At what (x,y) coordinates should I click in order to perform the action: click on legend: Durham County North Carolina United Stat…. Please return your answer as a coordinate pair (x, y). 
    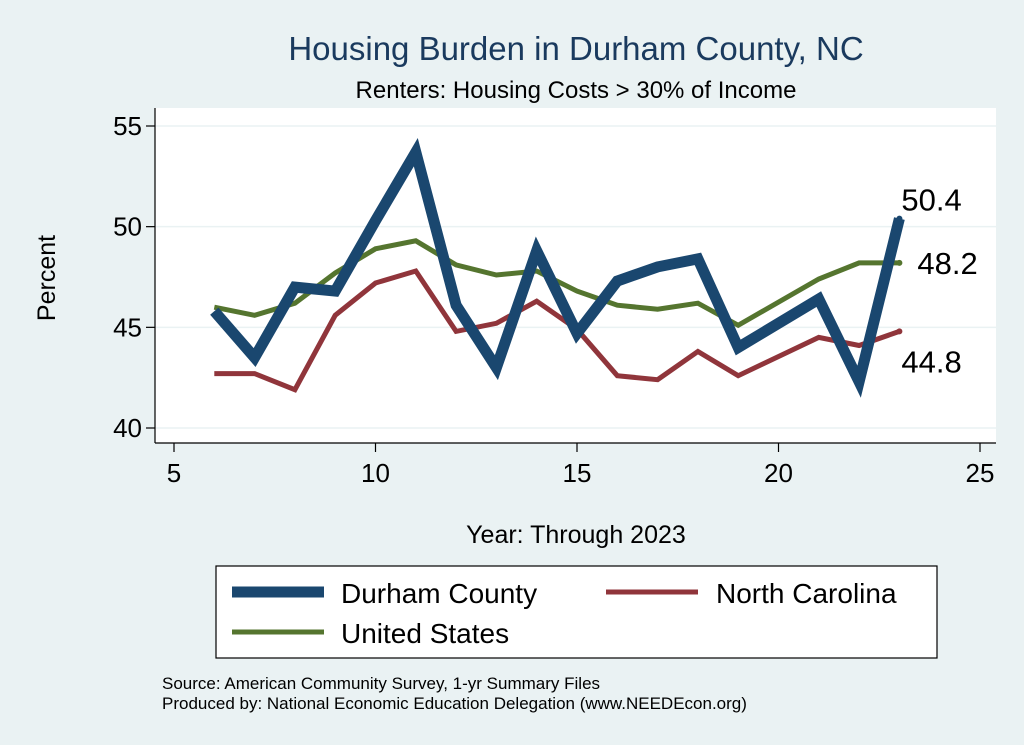
    Looking at the image, I should click on (576, 612).